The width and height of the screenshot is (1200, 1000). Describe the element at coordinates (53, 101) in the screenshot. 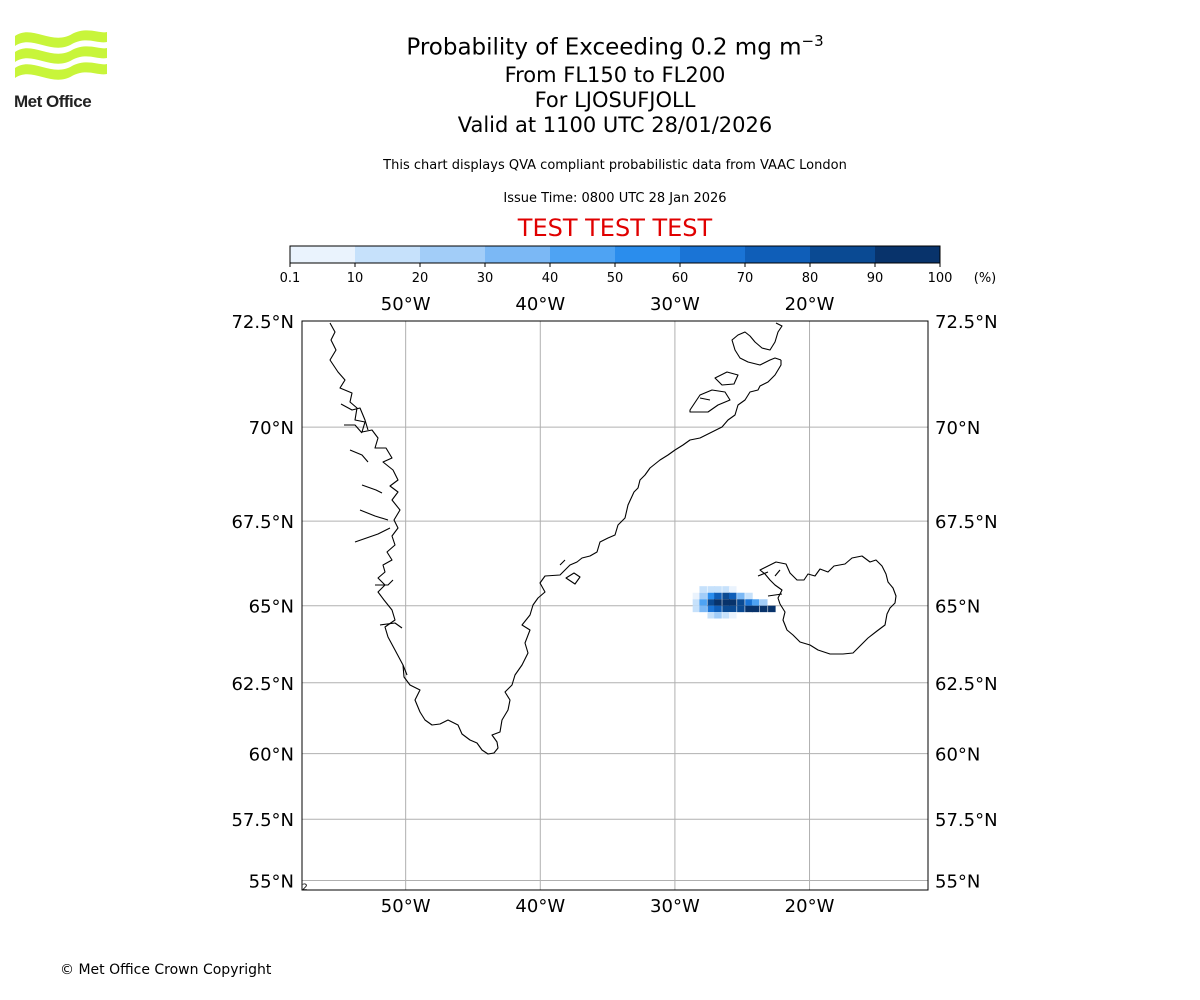

I see `met-office-logo-text: Met Office` at that location.